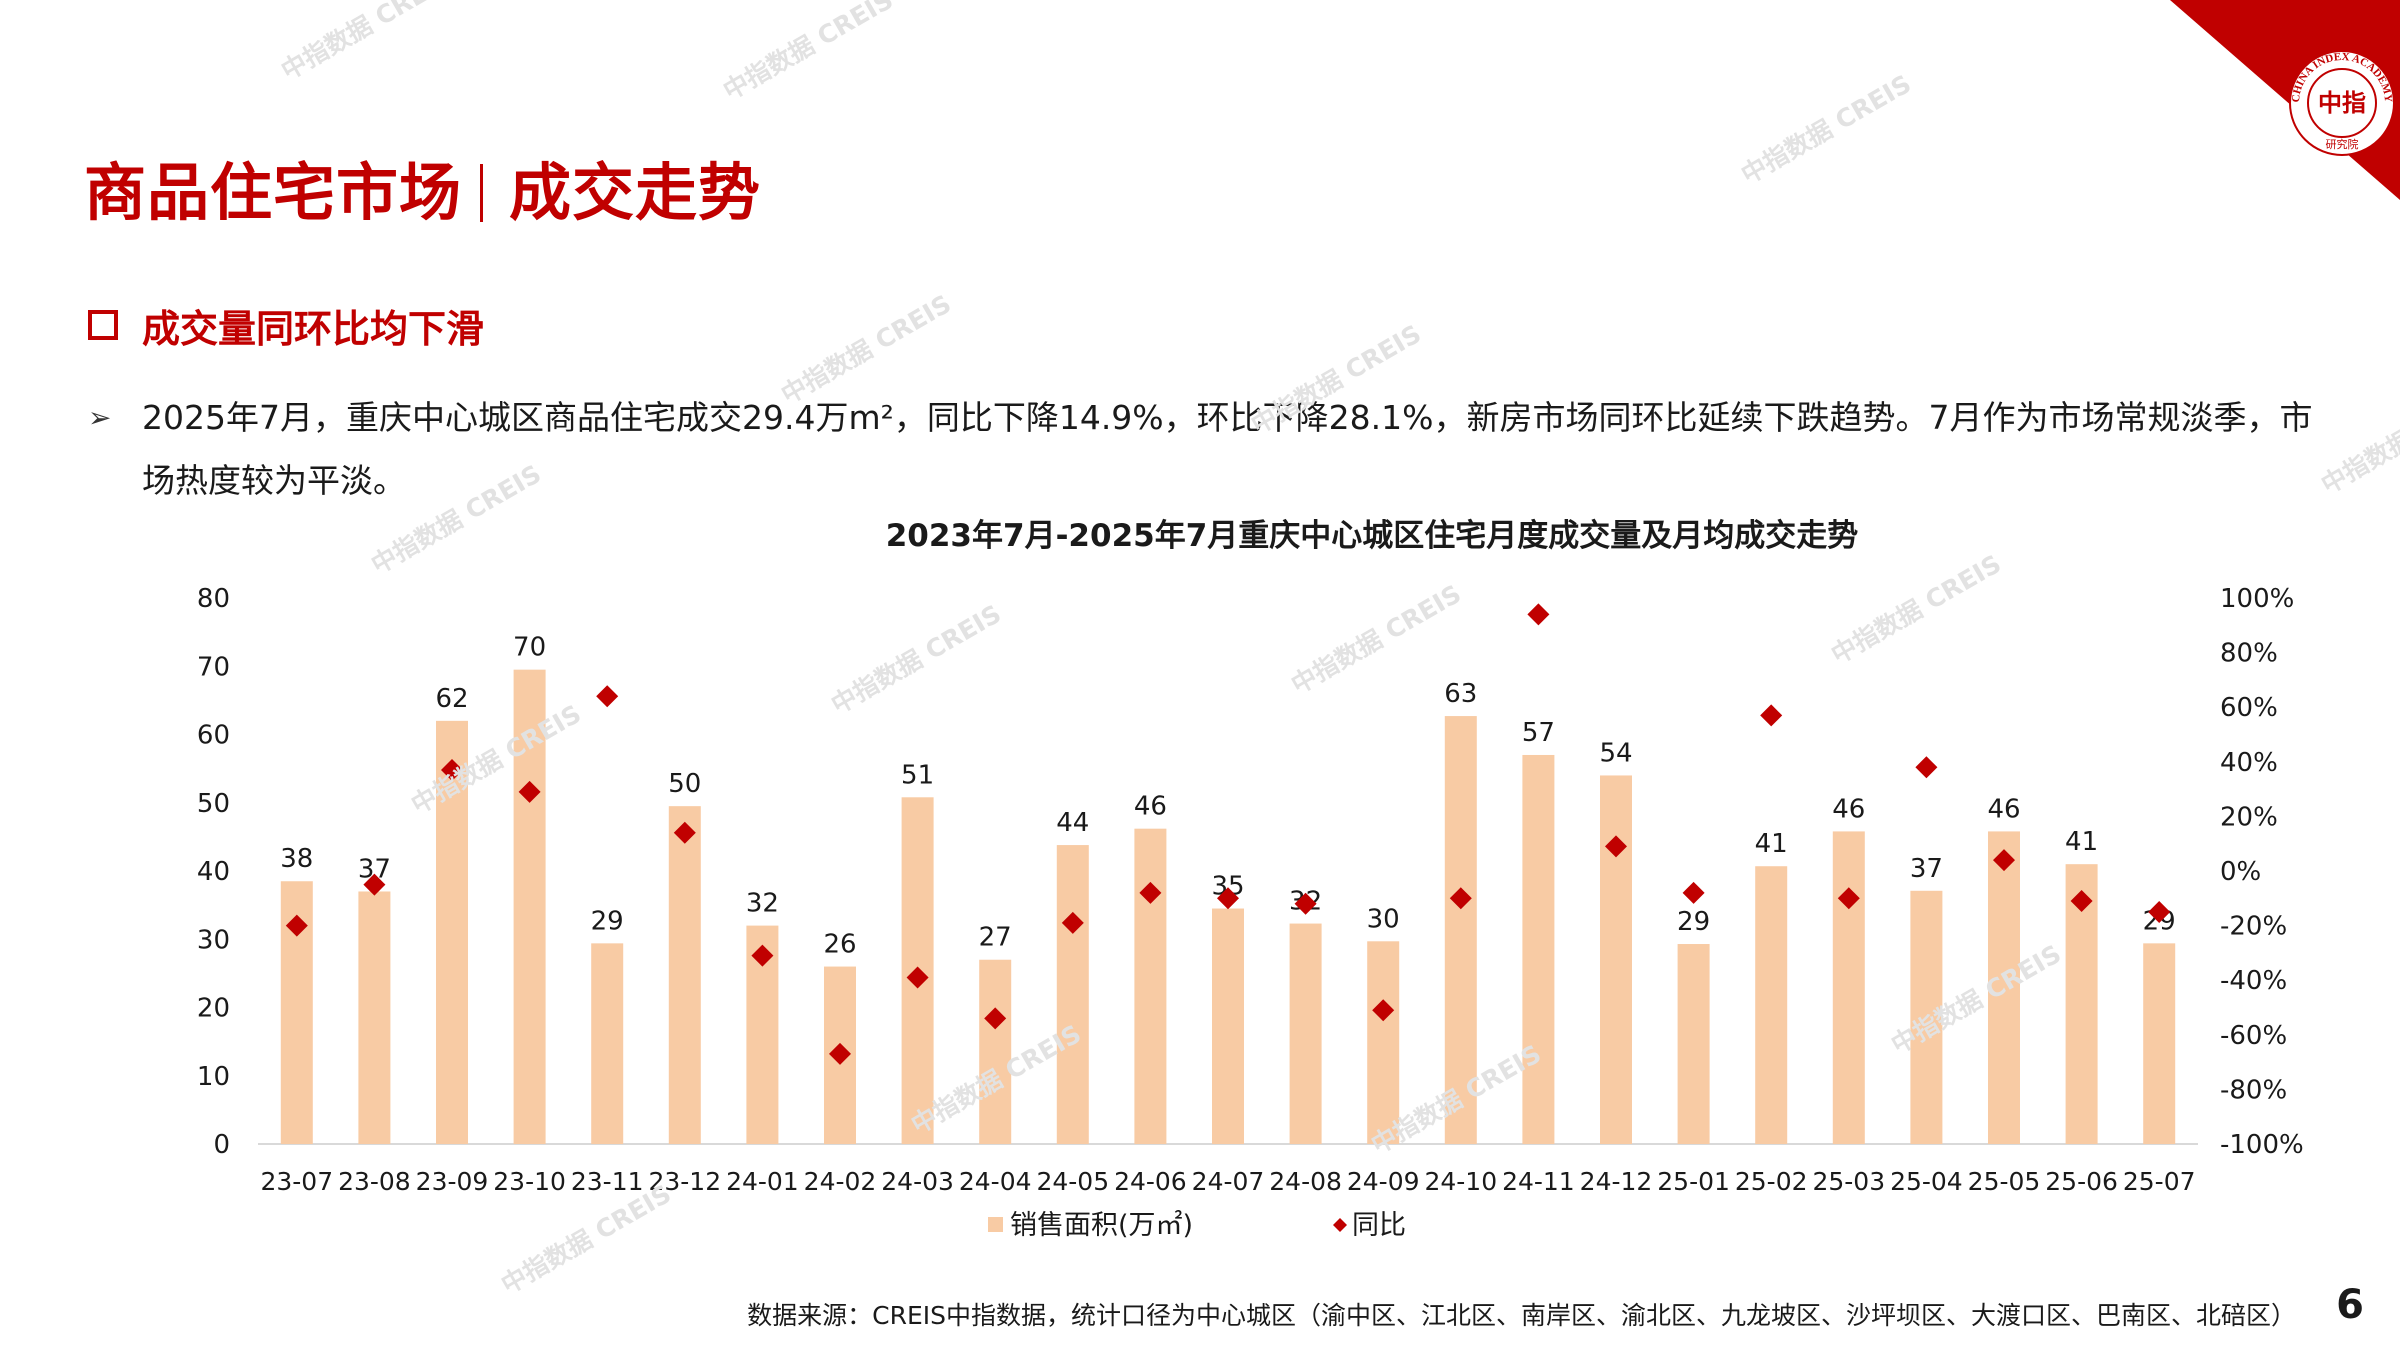  What do you see at coordinates (840, 1181) in the screenshot?
I see `x-tick-label: 24-02` at bounding box center [840, 1181].